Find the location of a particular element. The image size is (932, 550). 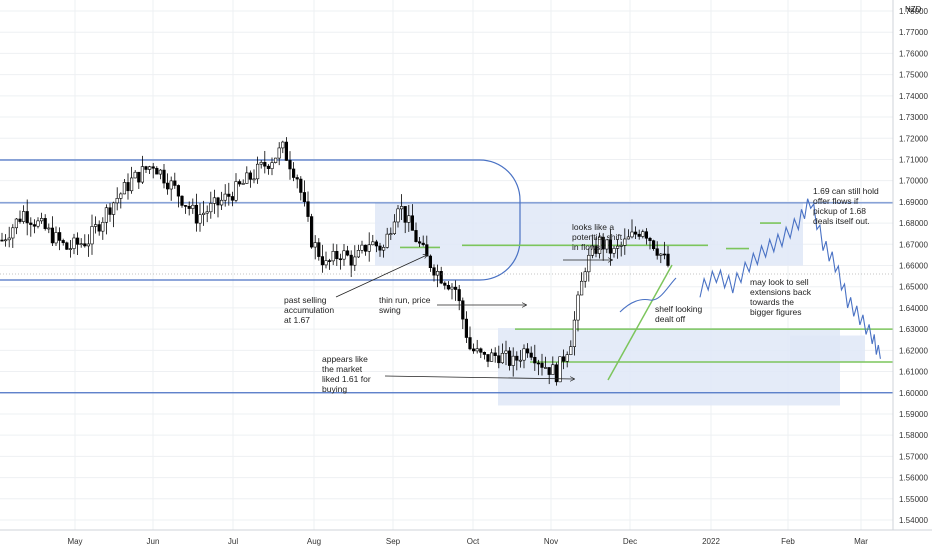

y-tick-label: 1.76000 is located at coordinates (913, 53).